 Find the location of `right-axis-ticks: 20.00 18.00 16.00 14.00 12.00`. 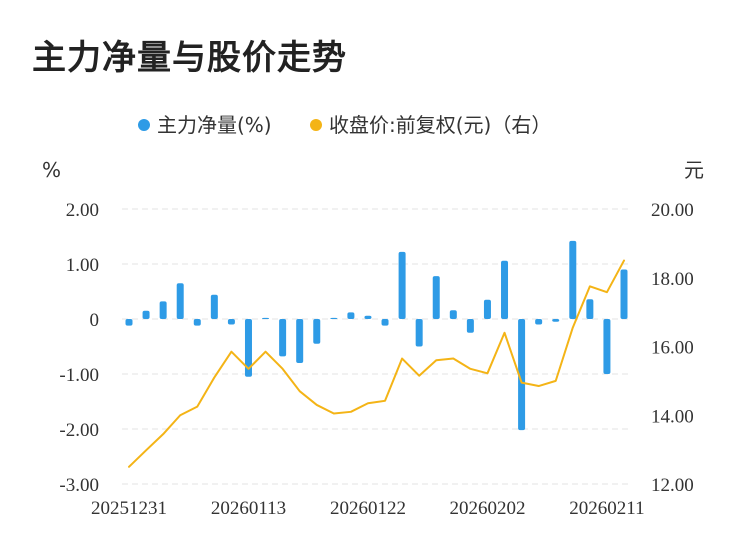

right-axis-ticks: 20.00 18.00 16.00 14.00 12.00 is located at coordinates (672, 348).